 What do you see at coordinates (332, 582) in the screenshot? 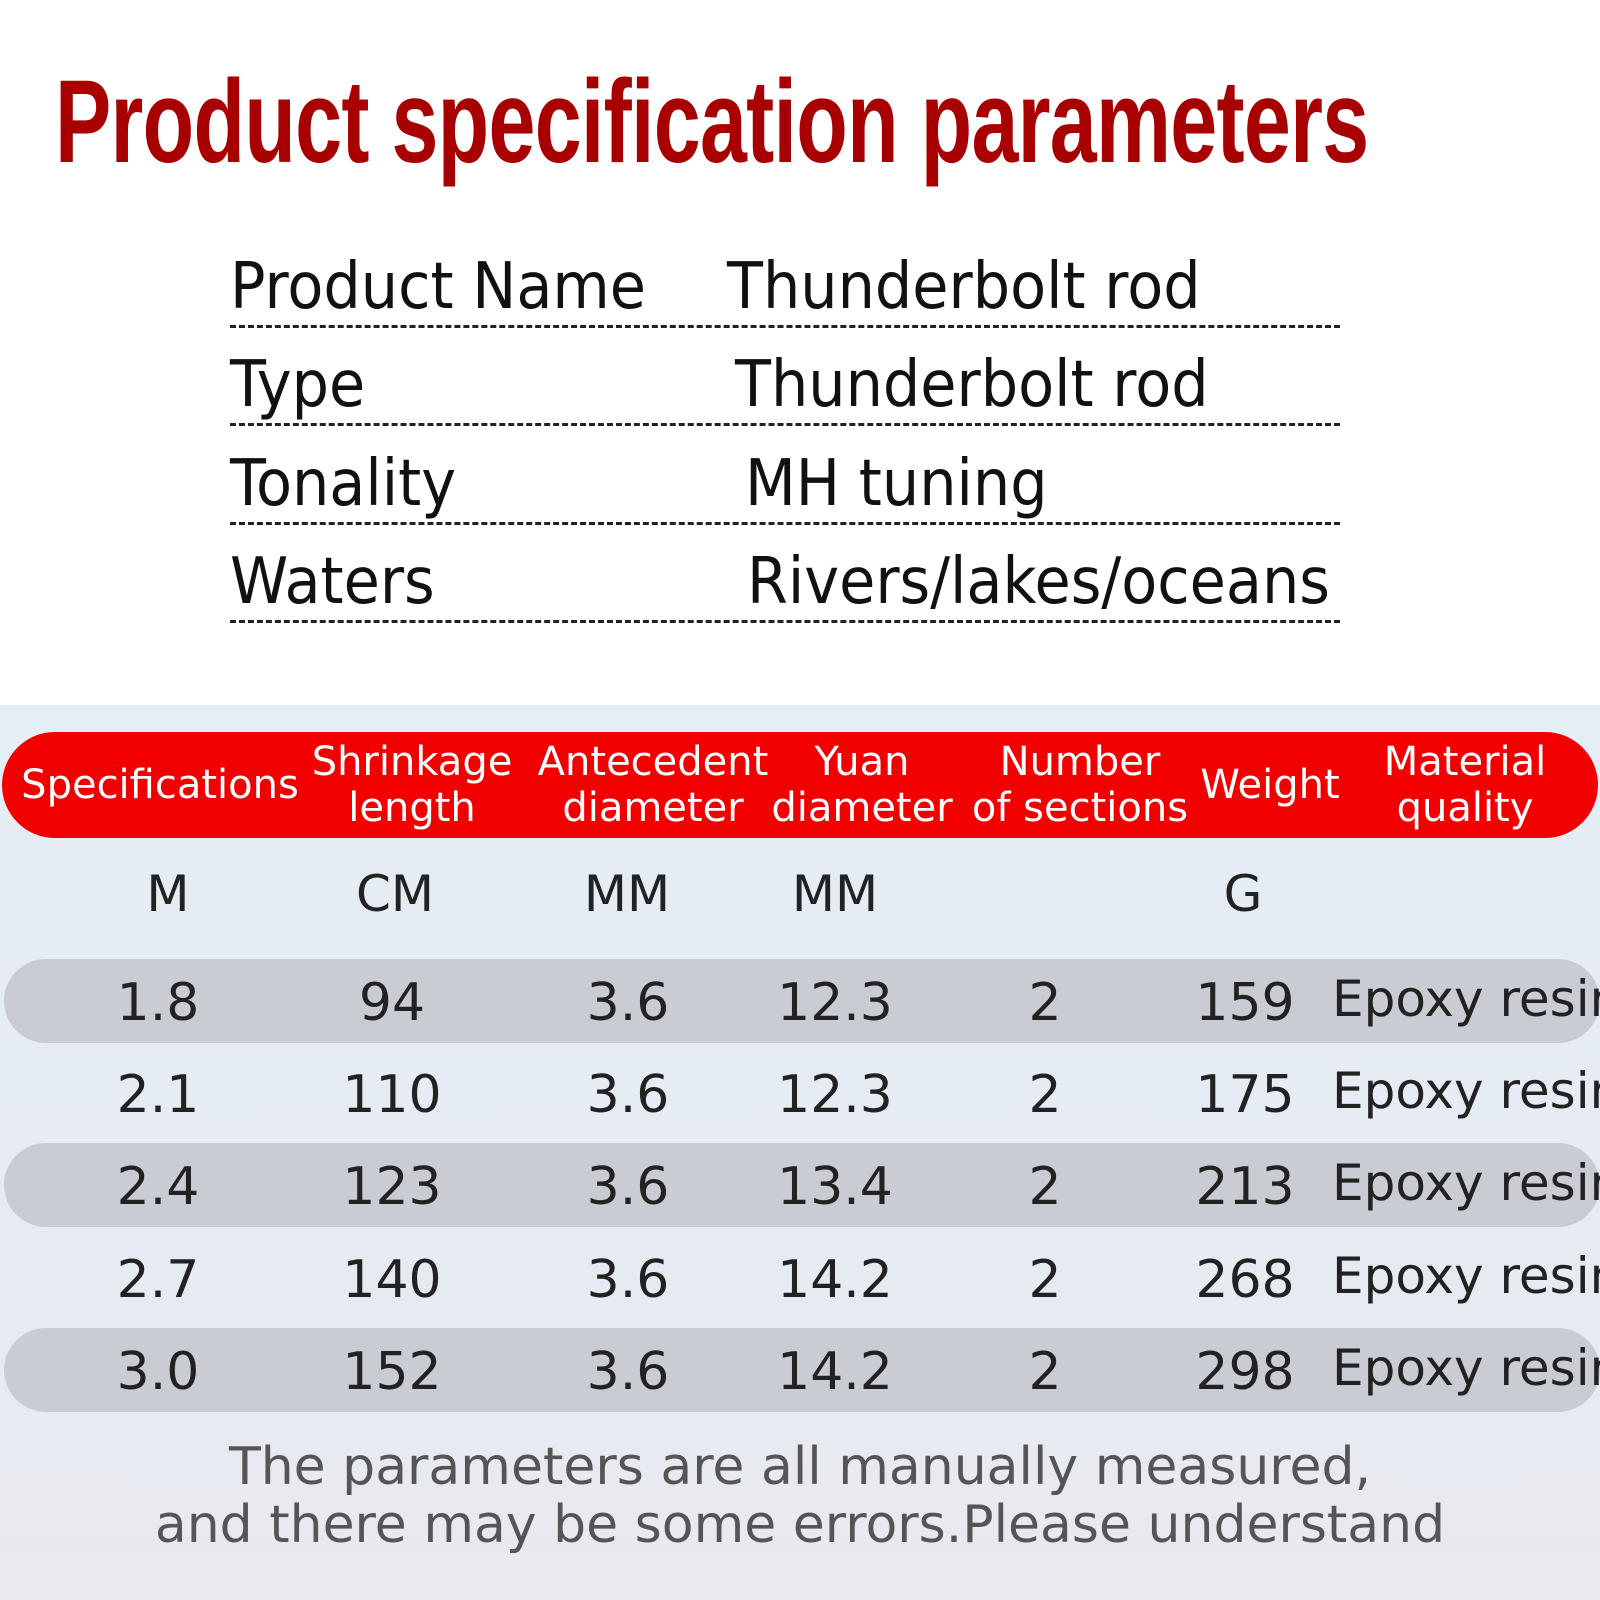
I see `info-key: Waters` at bounding box center [332, 582].